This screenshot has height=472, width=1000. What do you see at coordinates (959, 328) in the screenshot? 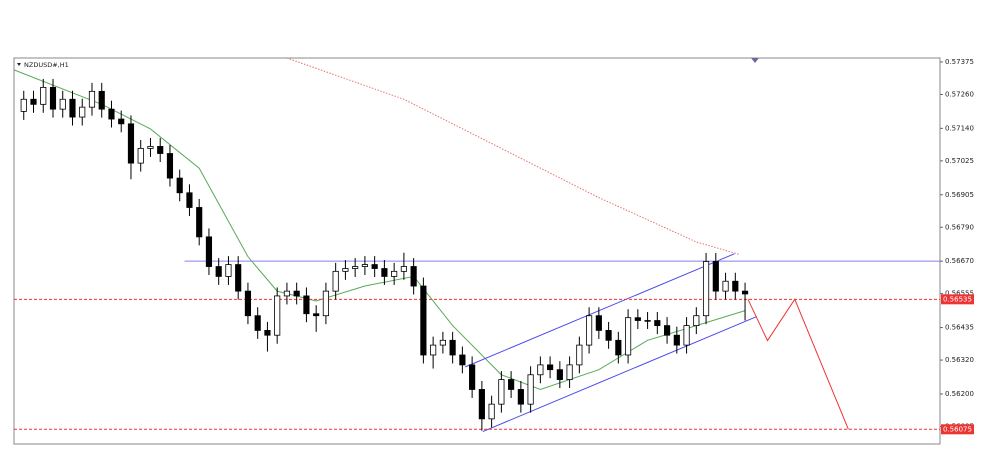
I see `y-tick-label: 0.56435` at bounding box center [959, 328].